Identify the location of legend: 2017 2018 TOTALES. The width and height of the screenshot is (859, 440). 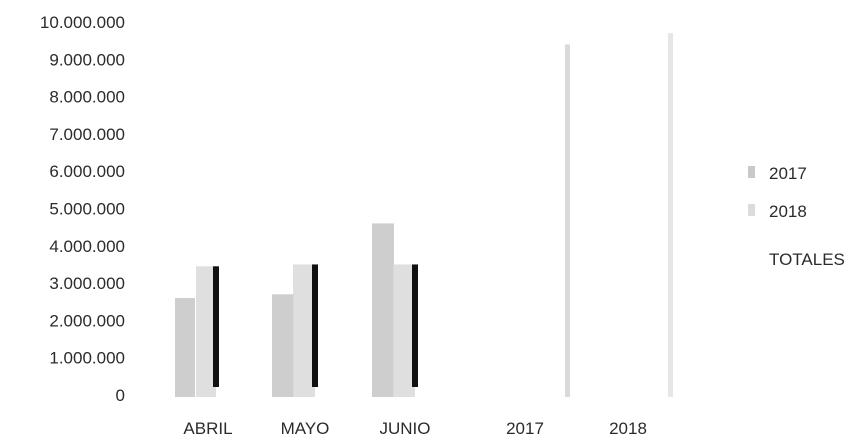
(796, 216).